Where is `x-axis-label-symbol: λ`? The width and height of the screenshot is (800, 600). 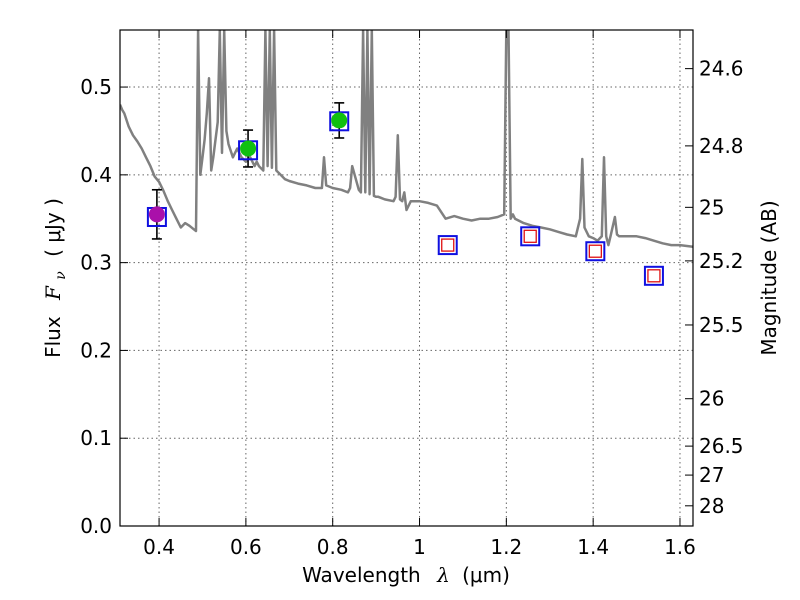 x-axis-label-symbol: λ is located at coordinates (443, 575).